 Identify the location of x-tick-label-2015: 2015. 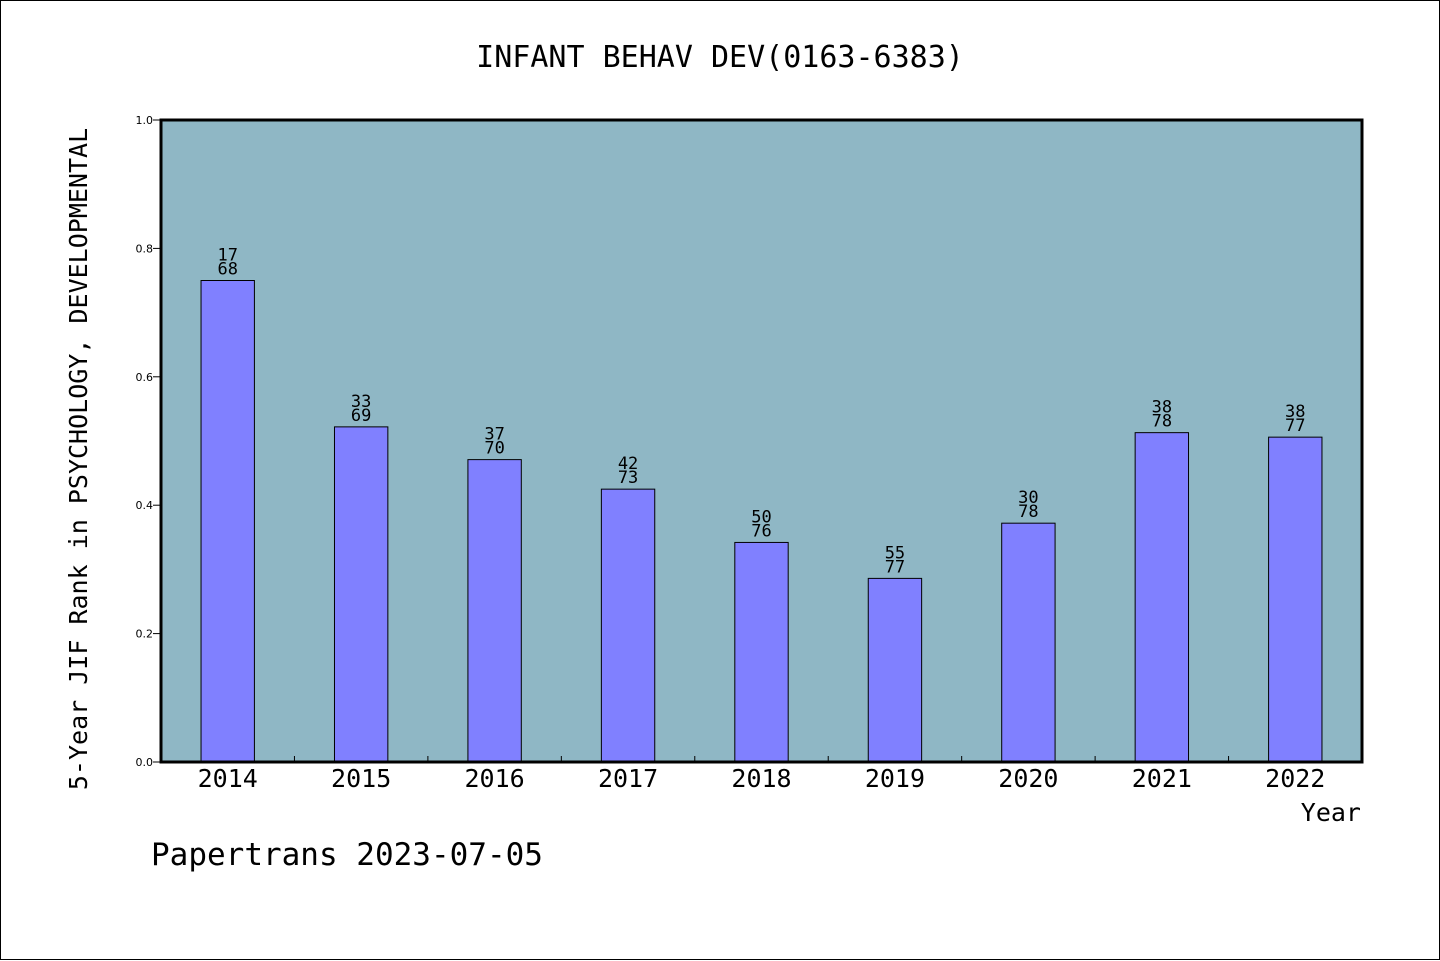
(361, 778).